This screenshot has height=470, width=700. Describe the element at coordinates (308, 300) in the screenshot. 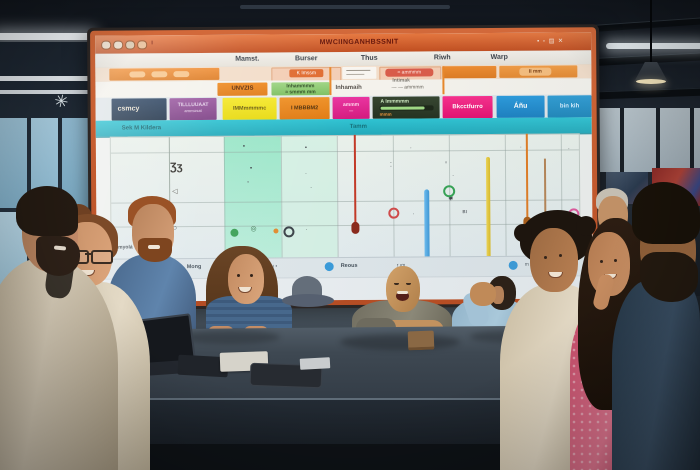

I see `hat-brim` at that location.